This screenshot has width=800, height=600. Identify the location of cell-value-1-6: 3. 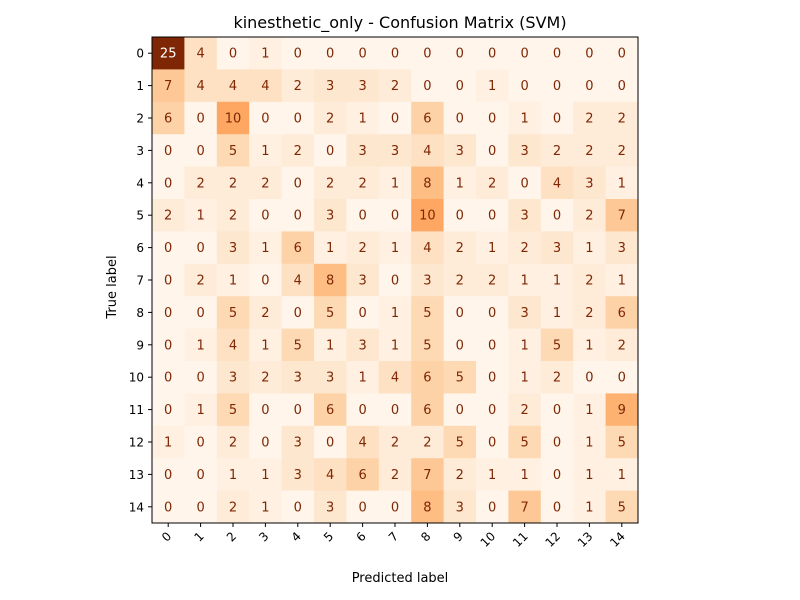
(362, 86).